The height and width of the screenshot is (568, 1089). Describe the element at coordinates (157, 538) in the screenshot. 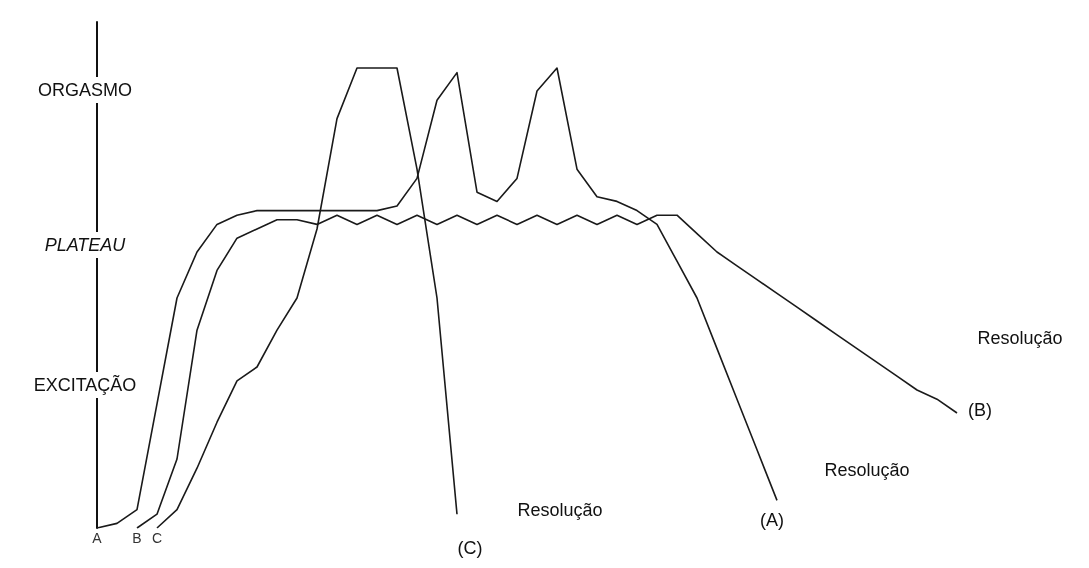

I see `series-label: C` at that location.